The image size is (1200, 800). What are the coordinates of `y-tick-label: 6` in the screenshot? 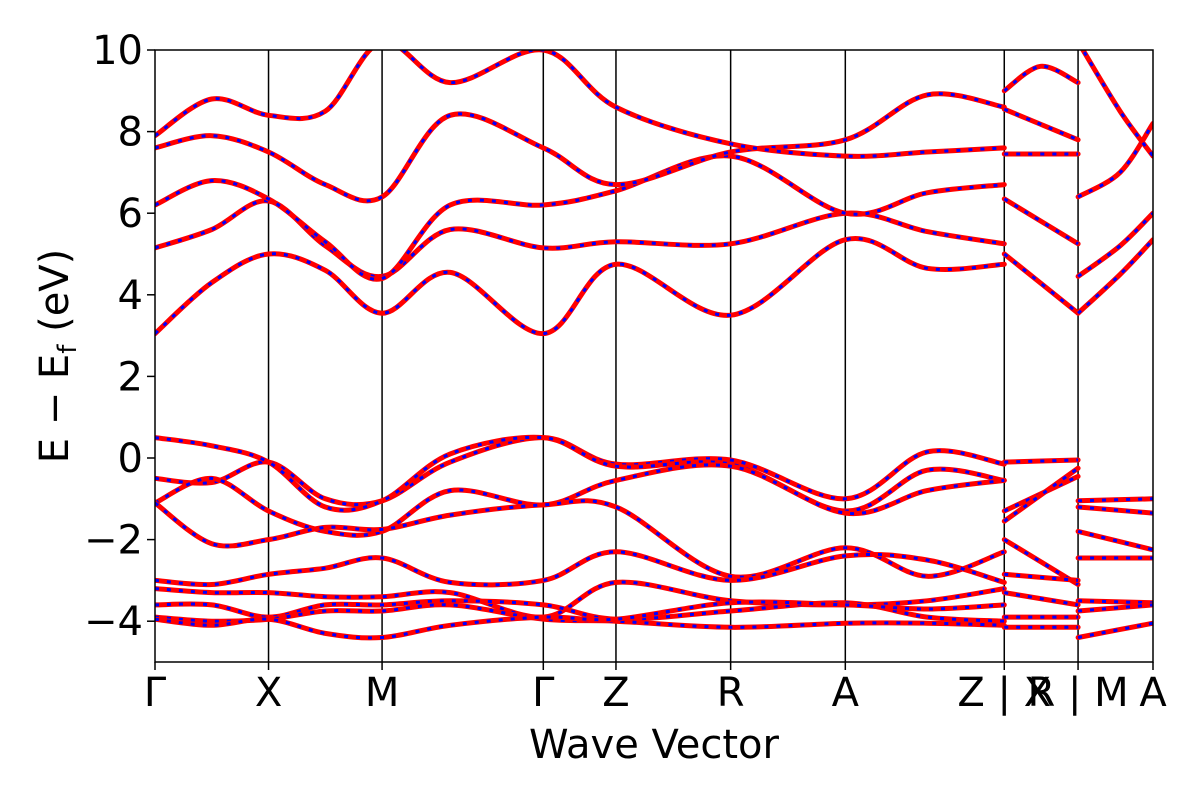 It's located at (130, 214).